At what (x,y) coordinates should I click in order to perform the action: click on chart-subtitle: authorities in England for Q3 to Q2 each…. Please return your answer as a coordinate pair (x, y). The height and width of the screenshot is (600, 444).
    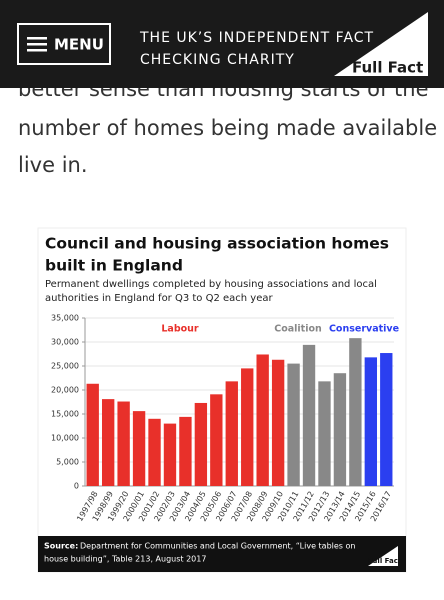
    Looking at the image, I should click on (159, 298).